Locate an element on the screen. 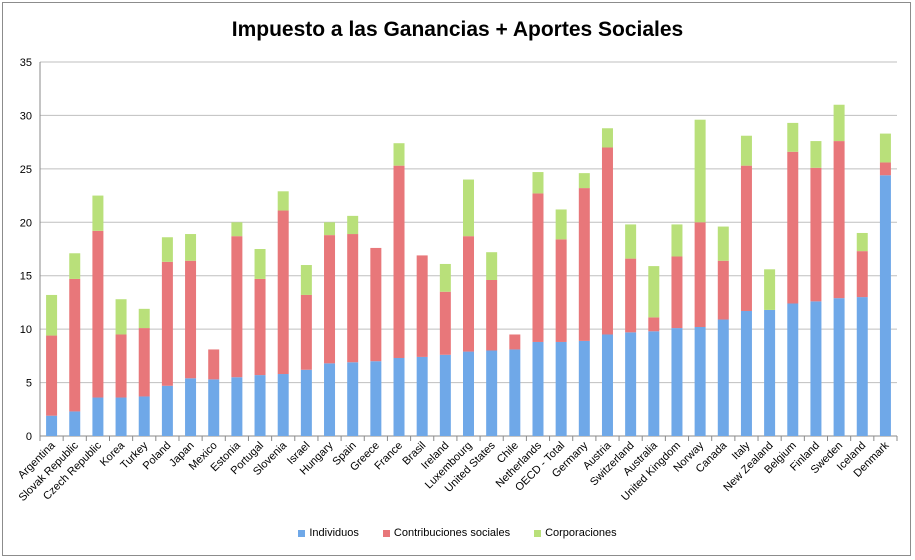 The width and height of the screenshot is (915, 560). y-tick-label: 10 is located at coordinates (26, 330).